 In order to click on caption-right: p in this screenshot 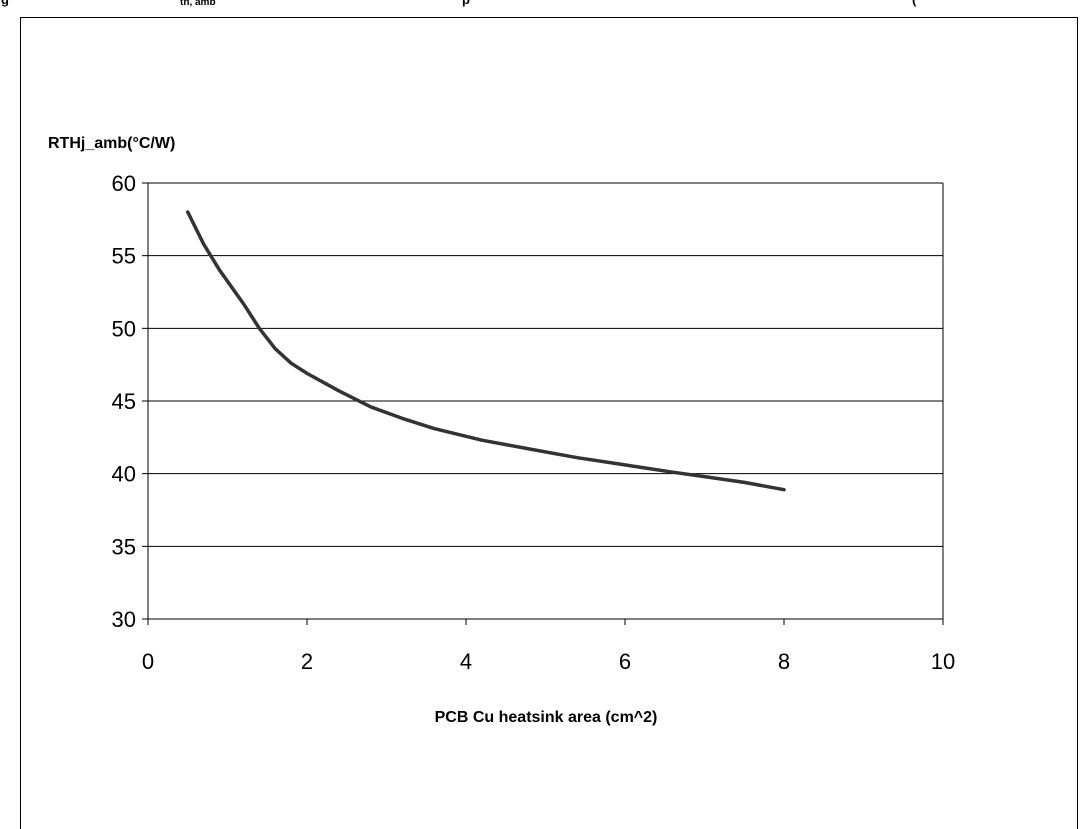, I will do `click(466, 3)`.